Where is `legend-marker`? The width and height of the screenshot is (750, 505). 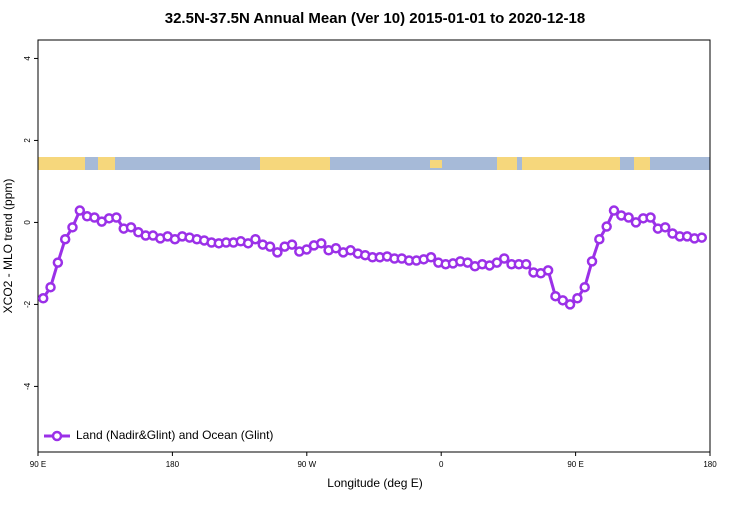
legend-marker is located at coordinates (57, 436).